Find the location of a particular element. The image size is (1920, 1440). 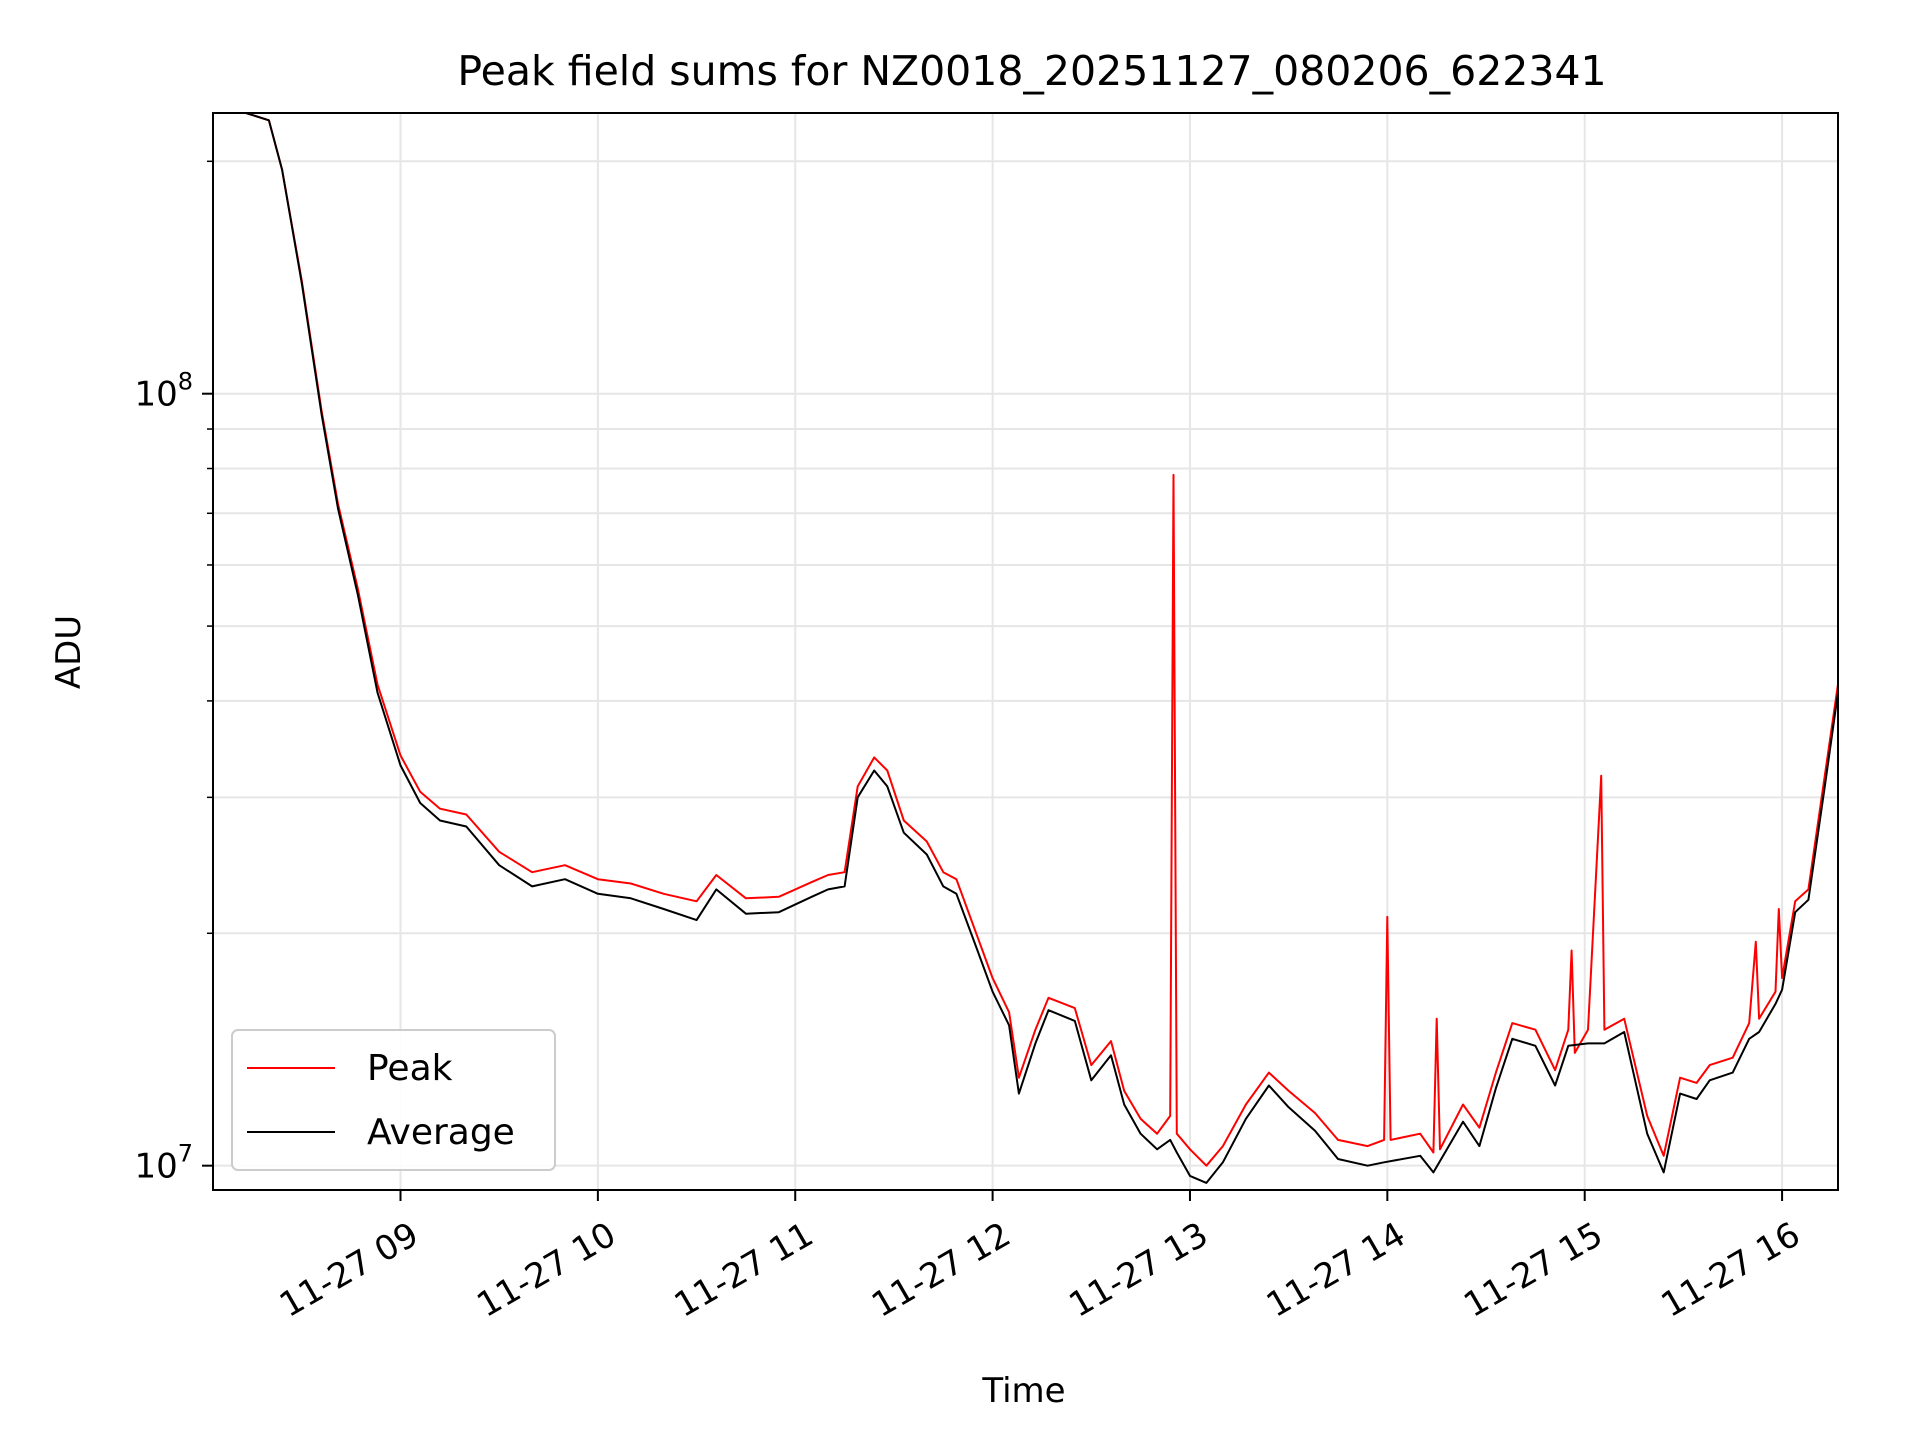

legend: Peak Average is located at coordinates (393, 1100).